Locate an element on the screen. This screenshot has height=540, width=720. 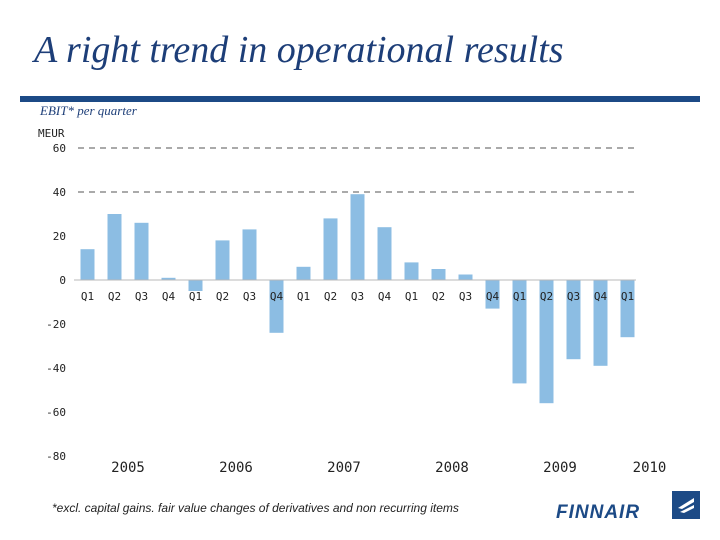
y-tick-label: 20 is located at coordinates (59, 236).